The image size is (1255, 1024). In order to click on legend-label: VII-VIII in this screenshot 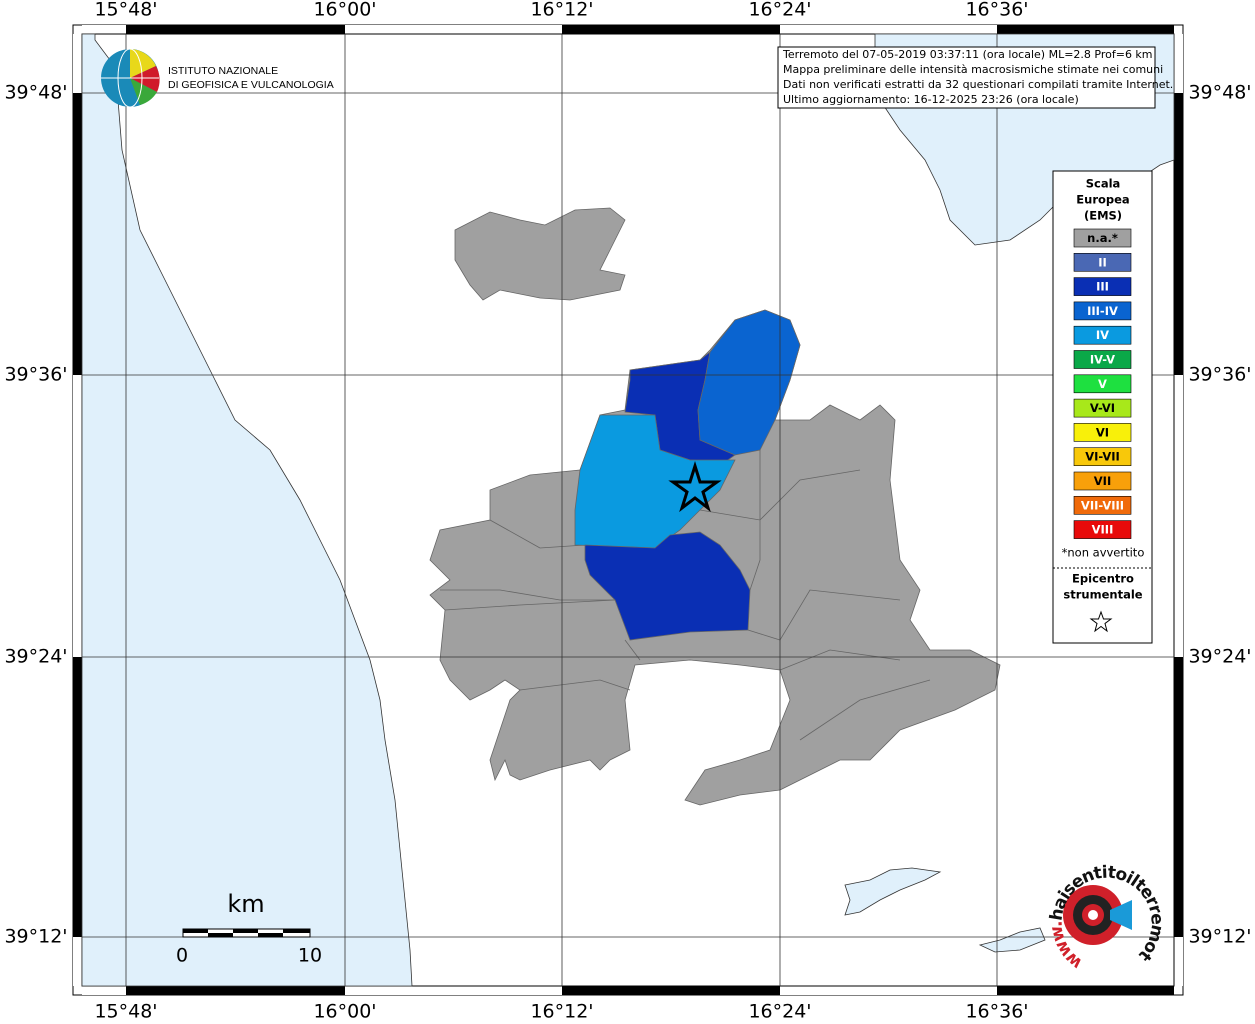, I will do `click(1102, 505)`.